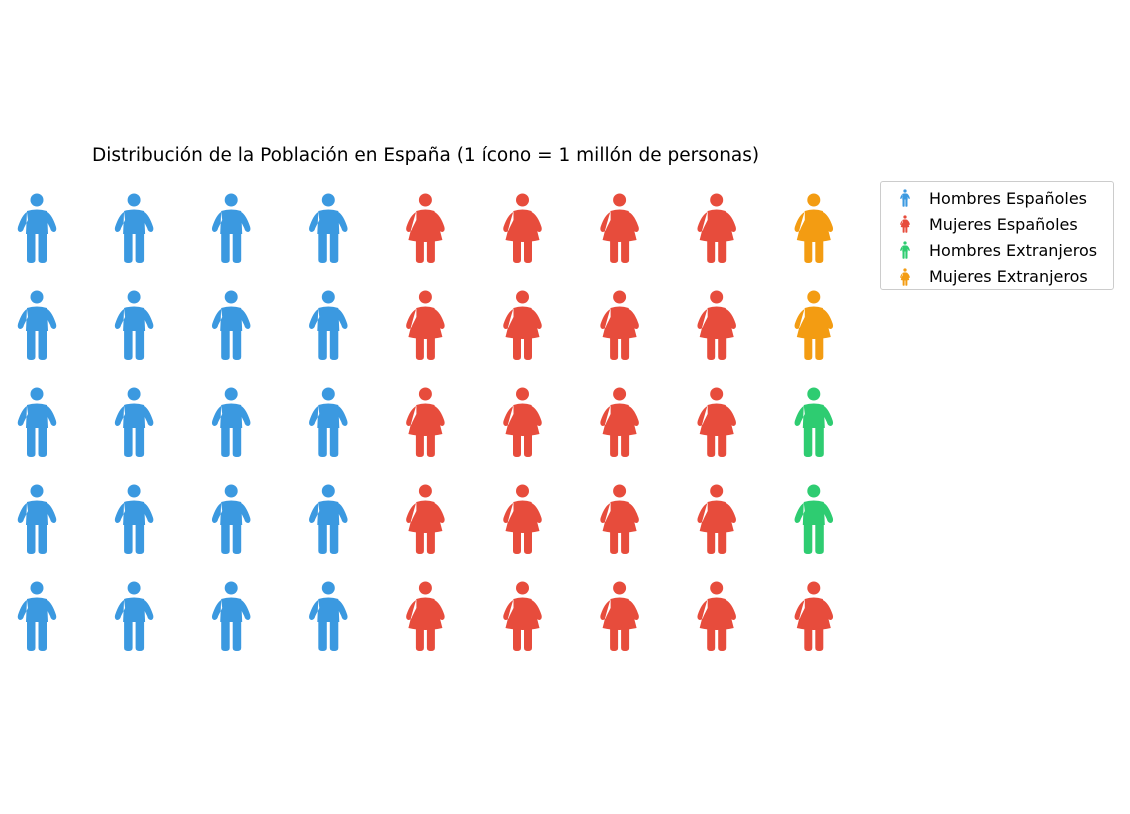 The width and height of the screenshot is (1130, 814). Describe the element at coordinates (1013, 250) in the screenshot. I see `legend-label: Hombres Extranjeros` at that location.